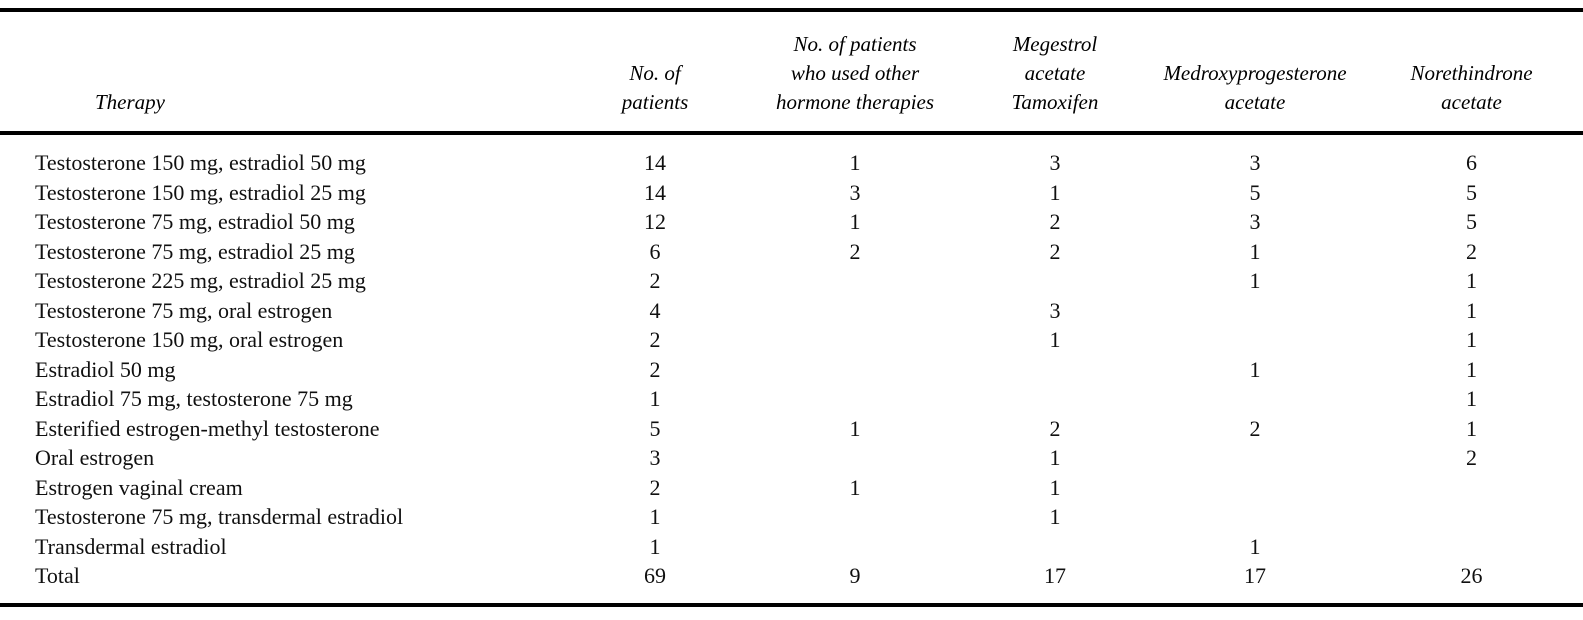 This screenshot has height=620, width=1583. Describe the element at coordinates (1255, 72) in the screenshot. I see `column-header-medroxyprogesterone-acetate: Medroxyprogesterone acetate` at that location.